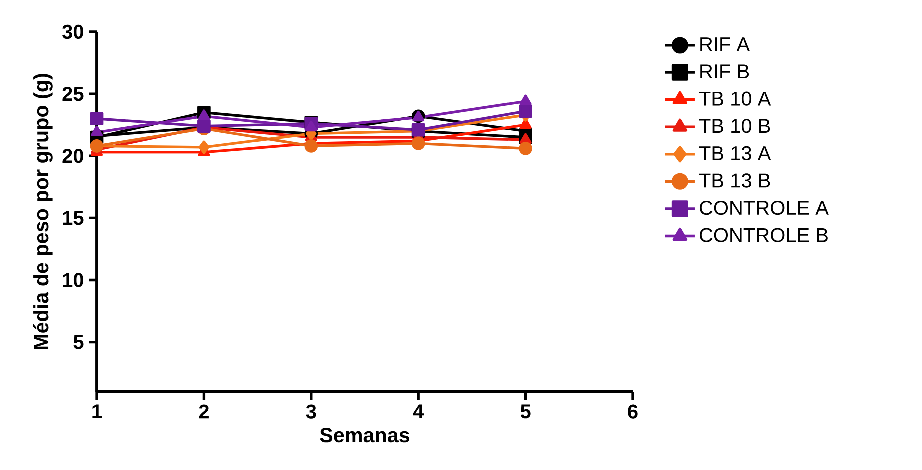 The image size is (922, 470). What do you see at coordinates (311, 411) in the screenshot?
I see `x-tick-label: 3` at bounding box center [311, 411].